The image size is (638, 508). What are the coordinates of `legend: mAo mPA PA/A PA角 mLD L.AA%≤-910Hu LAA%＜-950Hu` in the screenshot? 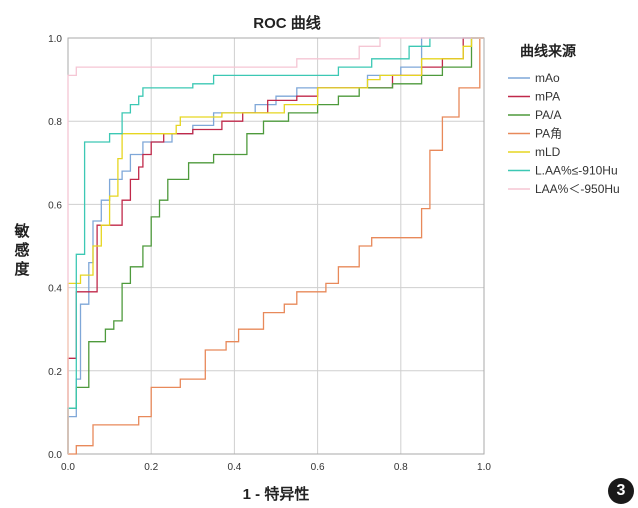 It's located at (564, 133).